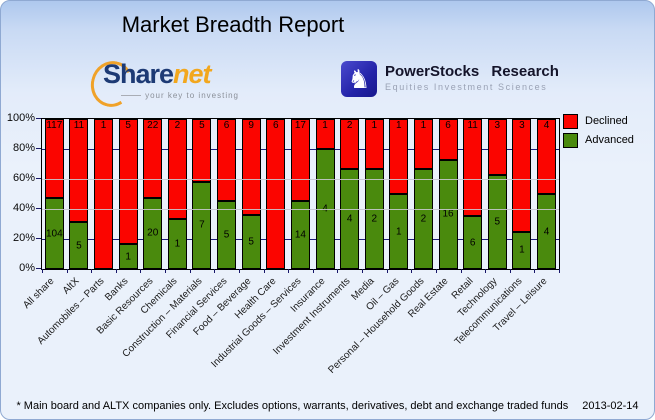  What do you see at coordinates (23, 208) in the screenshot?
I see `y-axis-label: 40%` at bounding box center [23, 208].